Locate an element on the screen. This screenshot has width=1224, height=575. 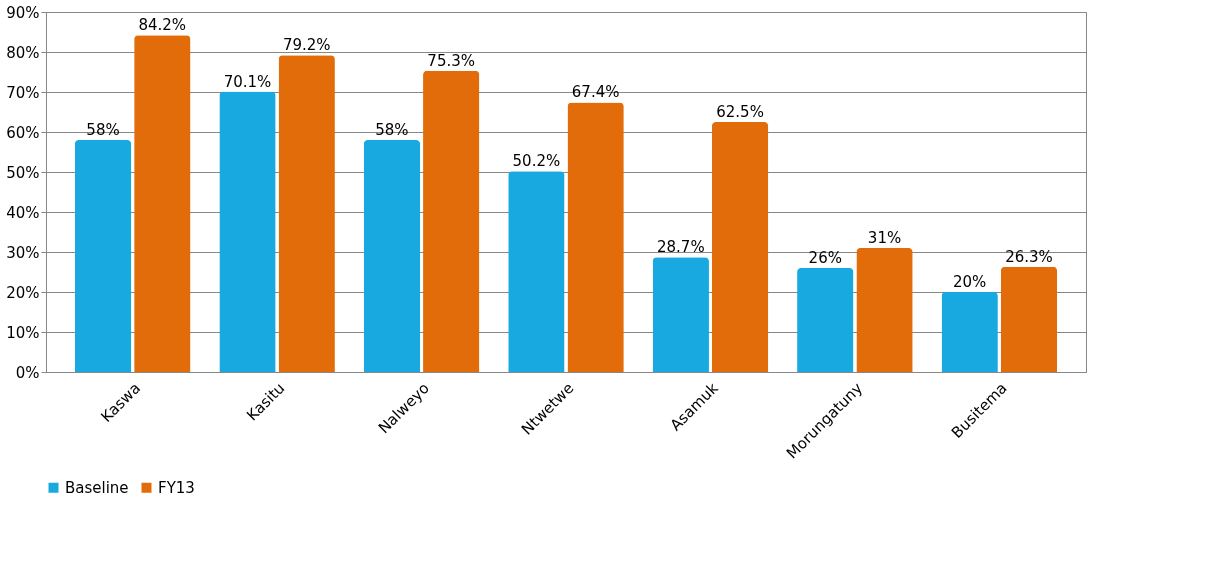
legend-label: Baseline is located at coordinates (97, 487).